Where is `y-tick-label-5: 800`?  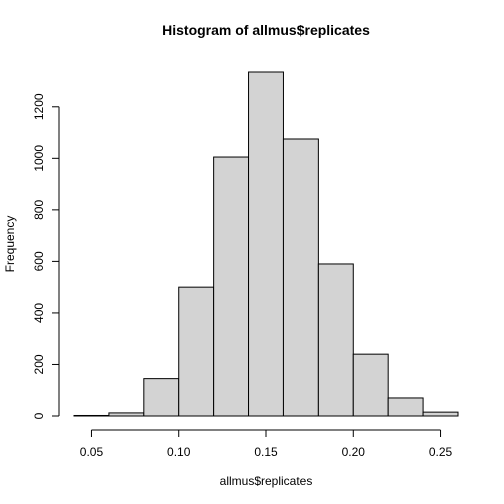 y-tick-label-5: 800 is located at coordinates (39, 210).